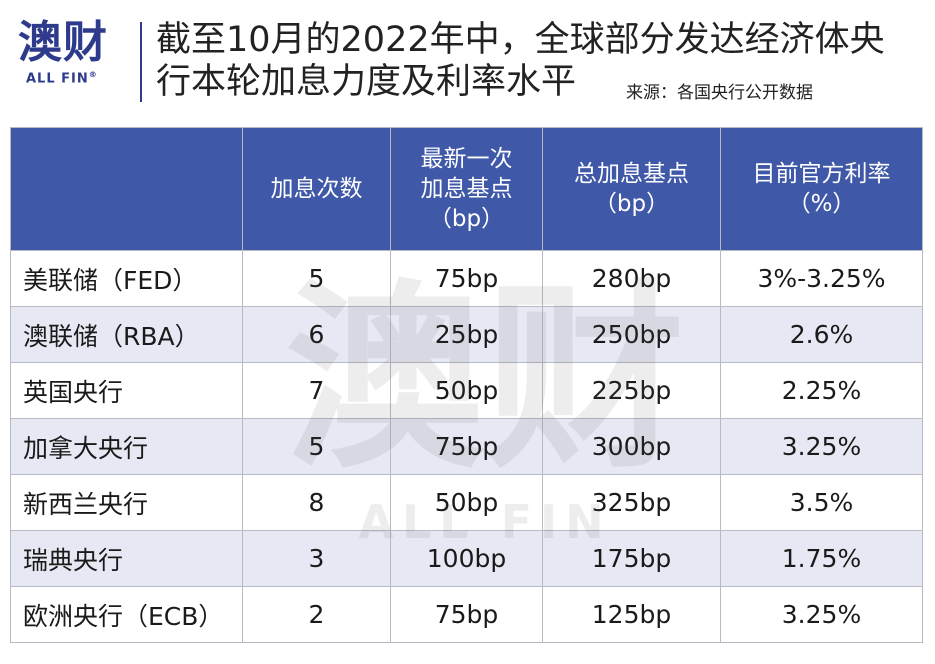 This screenshot has height=664, width=935. Describe the element at coordinates (821, 502) in the screenshot. I see `official-rate-cell: 3.5%` at that location.